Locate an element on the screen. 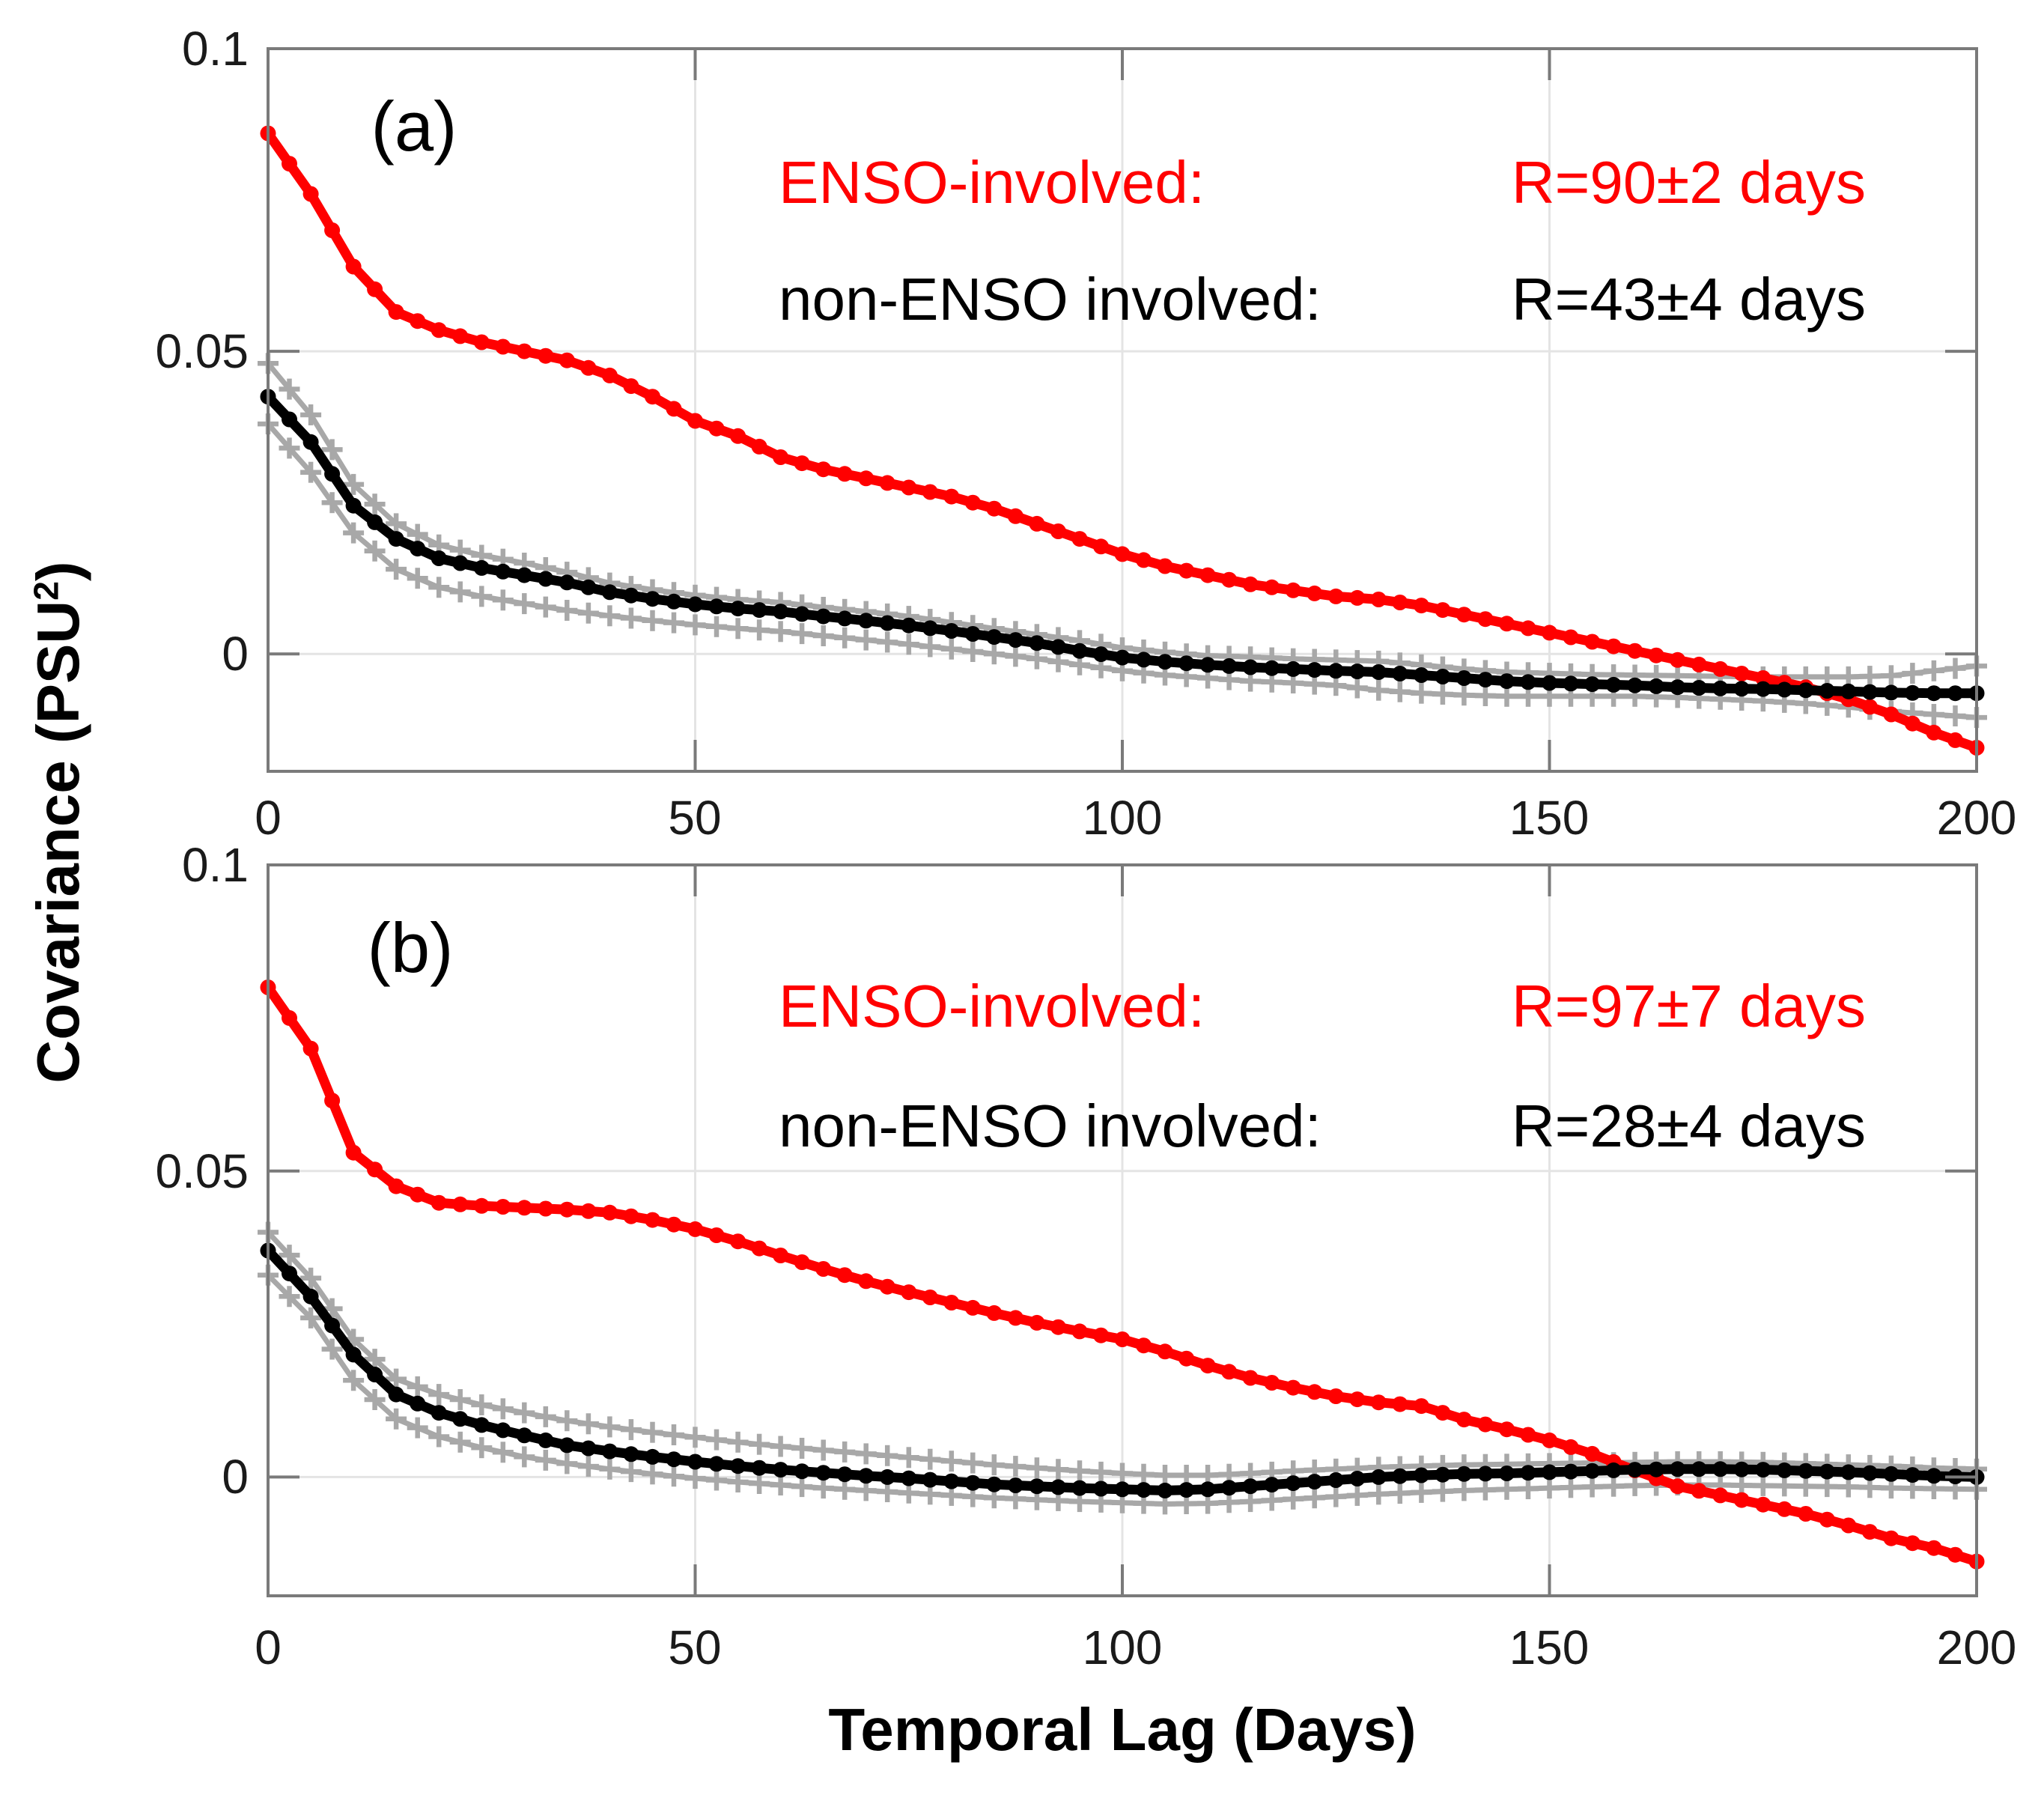 This screenshot has height=1795, width=2044. panel-a-annotation-non-enso: non-ENSO involved: R=43±4 days is located at coordinates (1322, 300).